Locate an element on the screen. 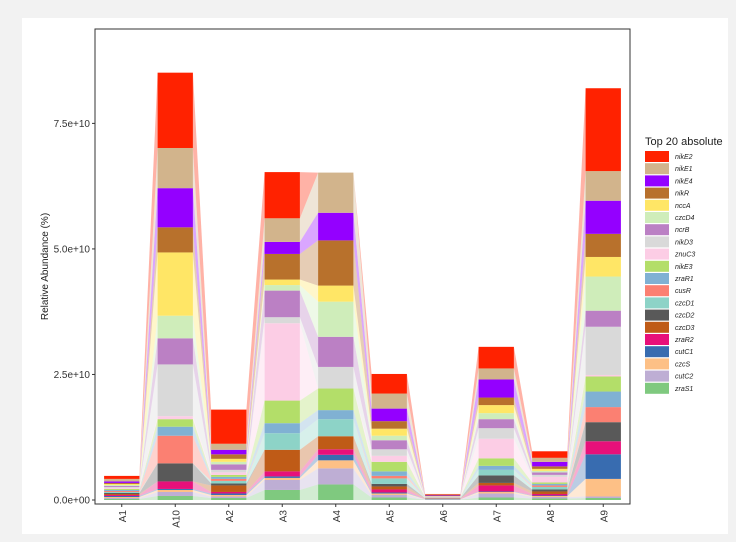 This screenshot has height=542, width=736. flow-nikE2-A3 is located at coordinates (309, 195).